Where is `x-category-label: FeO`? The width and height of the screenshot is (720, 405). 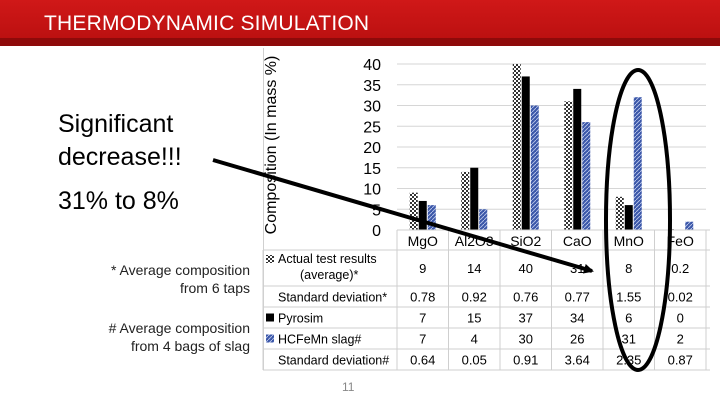
x-category-label: FeO is located at coordinates (680, 241).